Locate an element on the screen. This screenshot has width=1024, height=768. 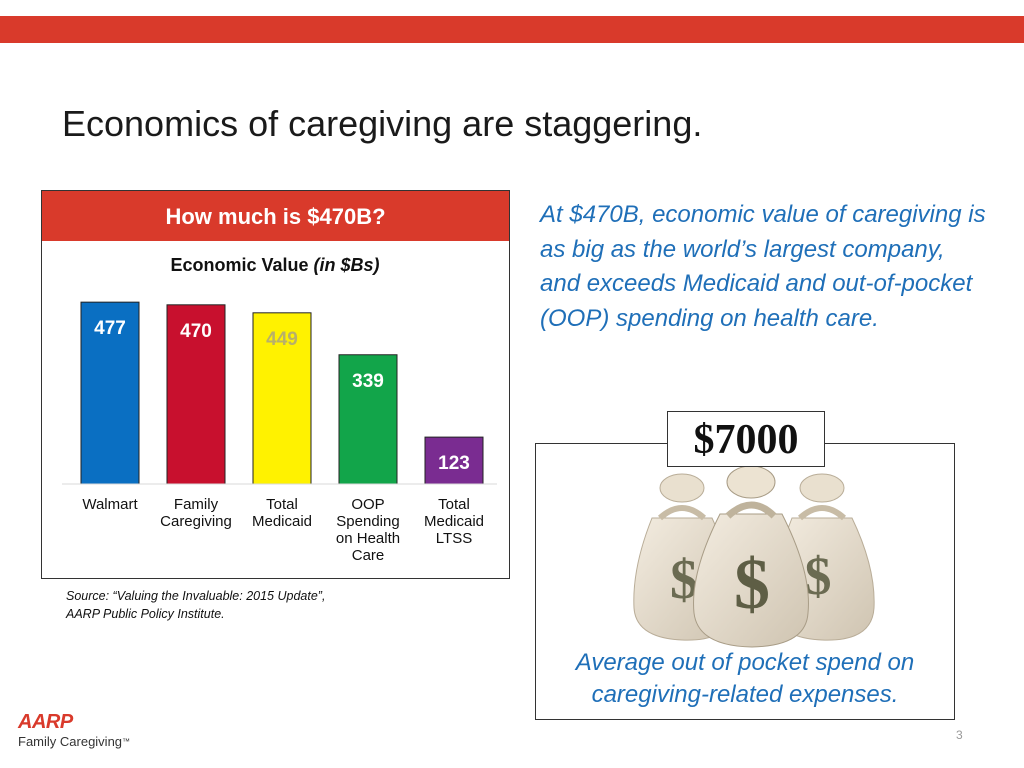
aarp-logo-wordmark: AARP is located at coordinates (45, 722).